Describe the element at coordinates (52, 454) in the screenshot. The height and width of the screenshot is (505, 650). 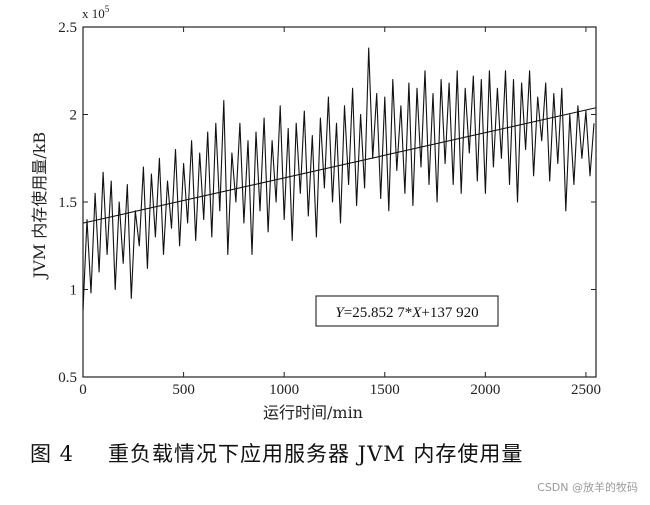
I see `figure-number: 图 4` at that location.